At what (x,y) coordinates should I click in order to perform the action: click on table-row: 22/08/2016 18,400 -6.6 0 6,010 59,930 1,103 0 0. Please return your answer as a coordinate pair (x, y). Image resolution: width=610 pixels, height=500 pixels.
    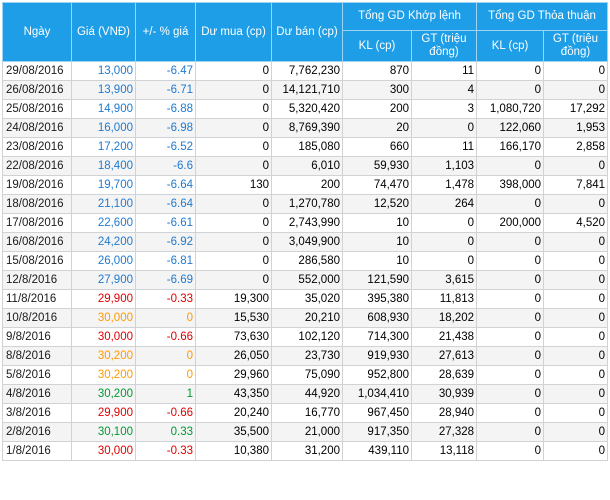
    Looking at the image, I should click on (305, 166).